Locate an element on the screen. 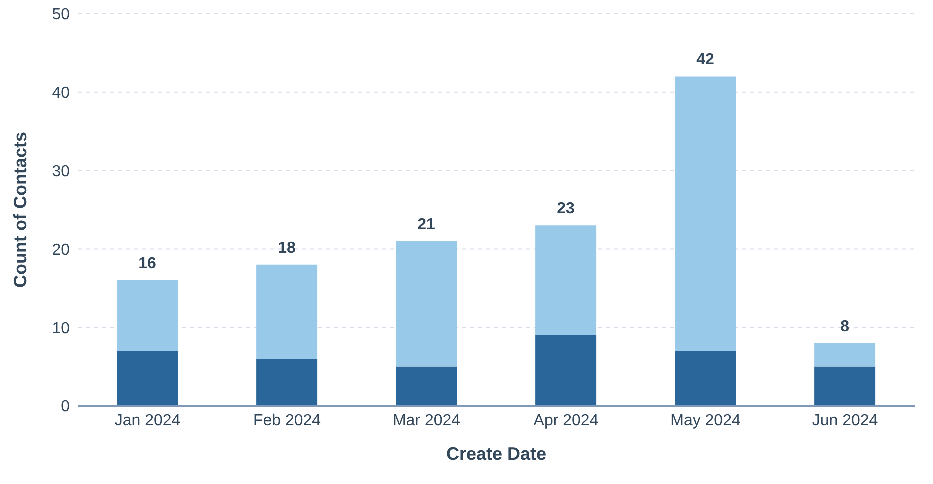  total-label: 23 is located at coordinates (566, 209).